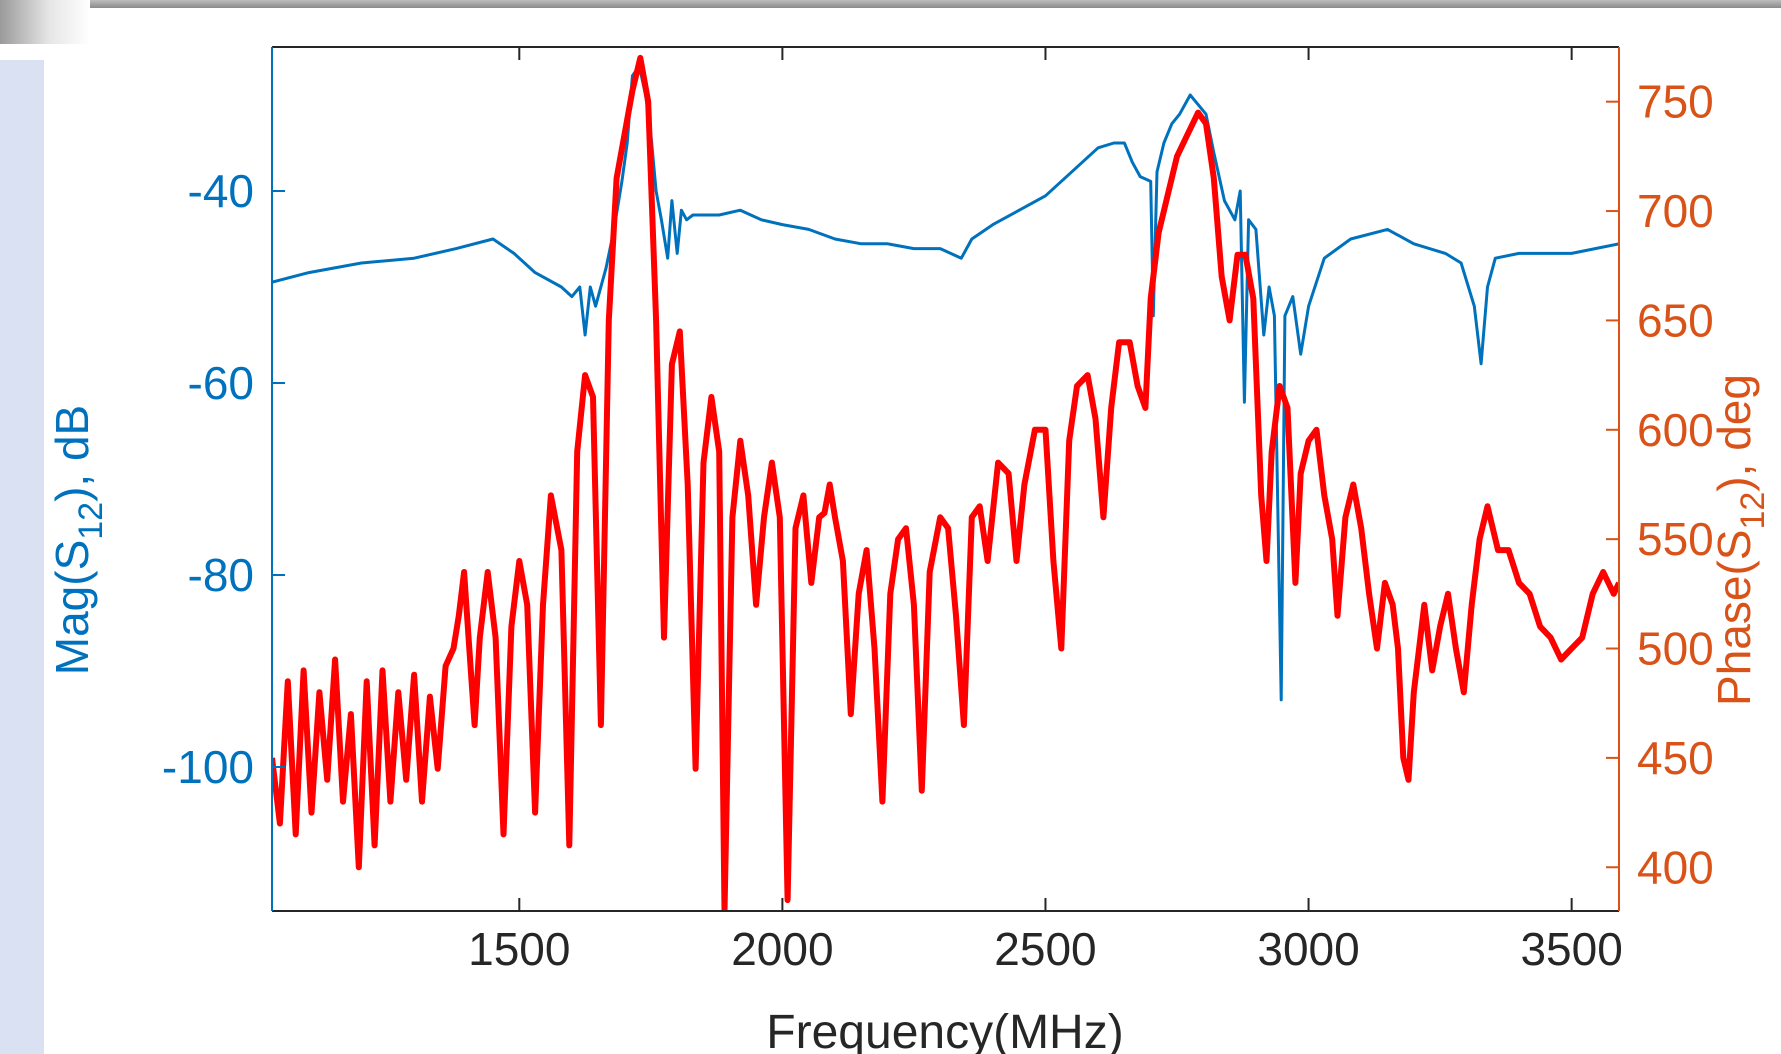 The image size is (1781, 1054). What do you see at coordinates (1675, 320) in the screenshot?
I see `right-tick-label: 650` at bounding box center [1675, 320].